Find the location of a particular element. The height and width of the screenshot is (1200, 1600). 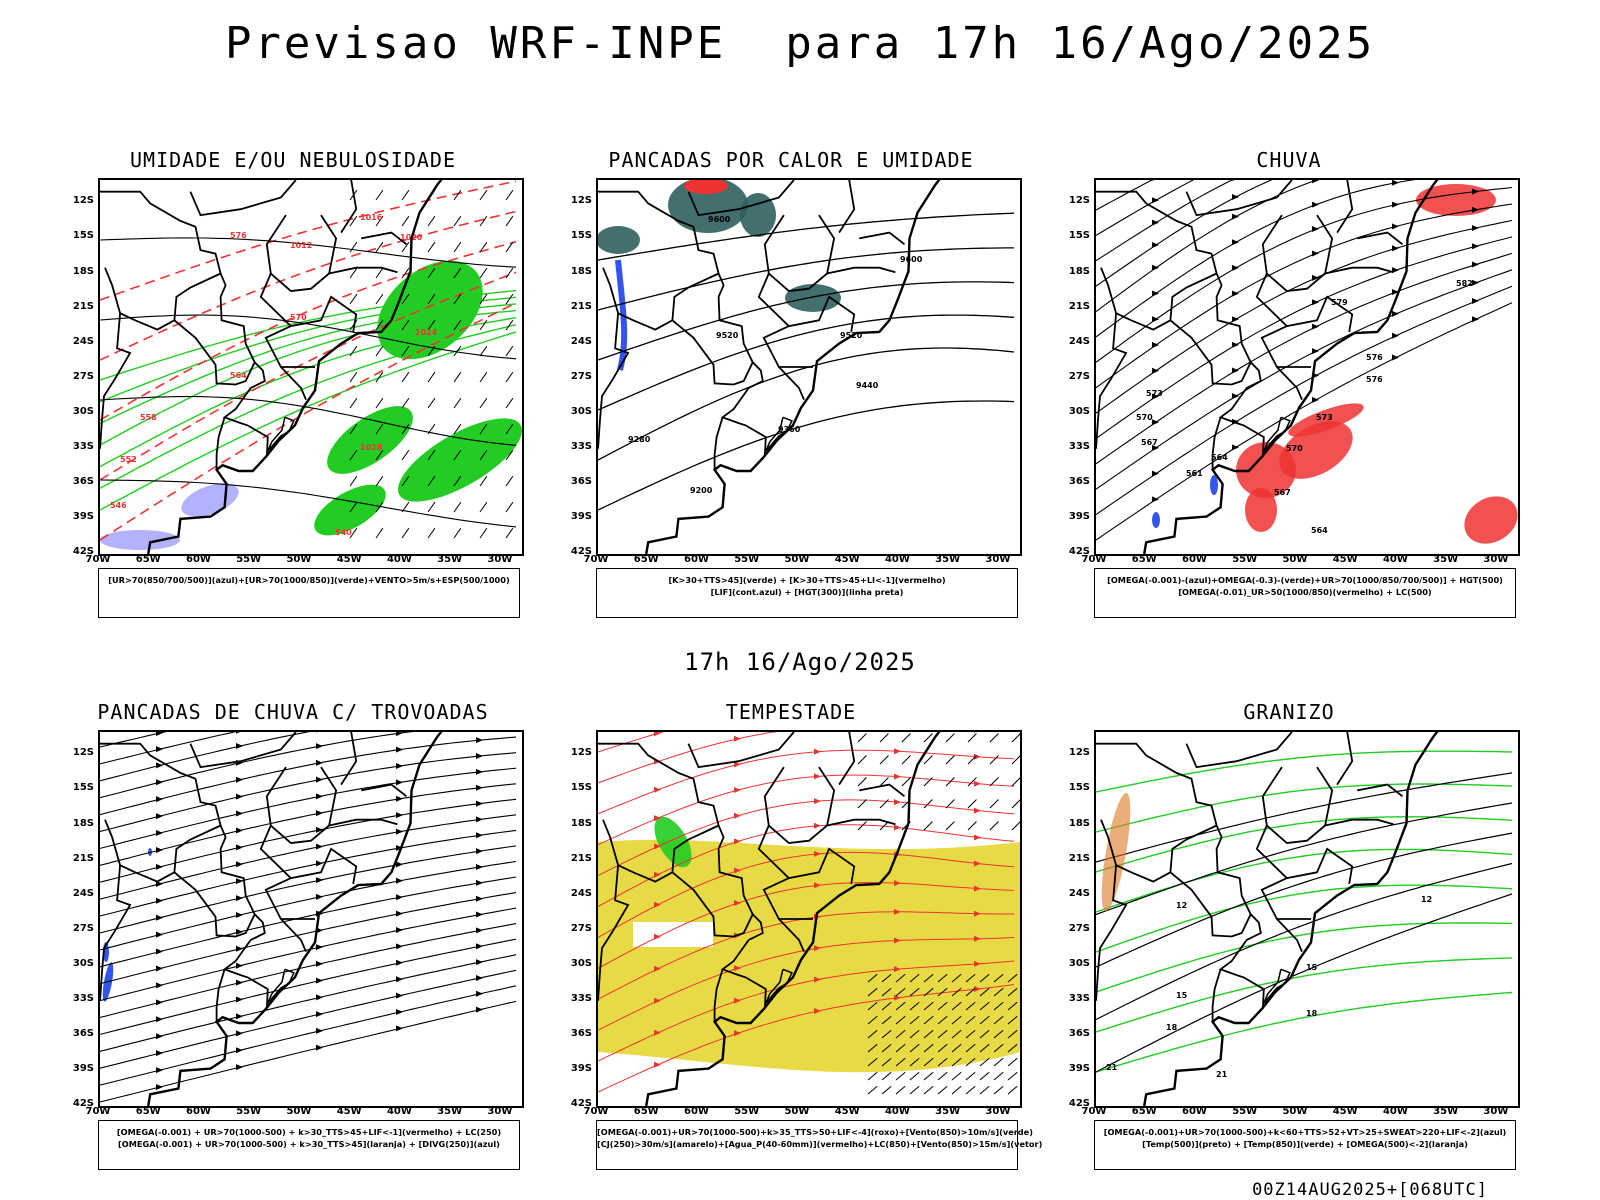

lat-tick-label: 24S is located at coordinates (1079, 893).